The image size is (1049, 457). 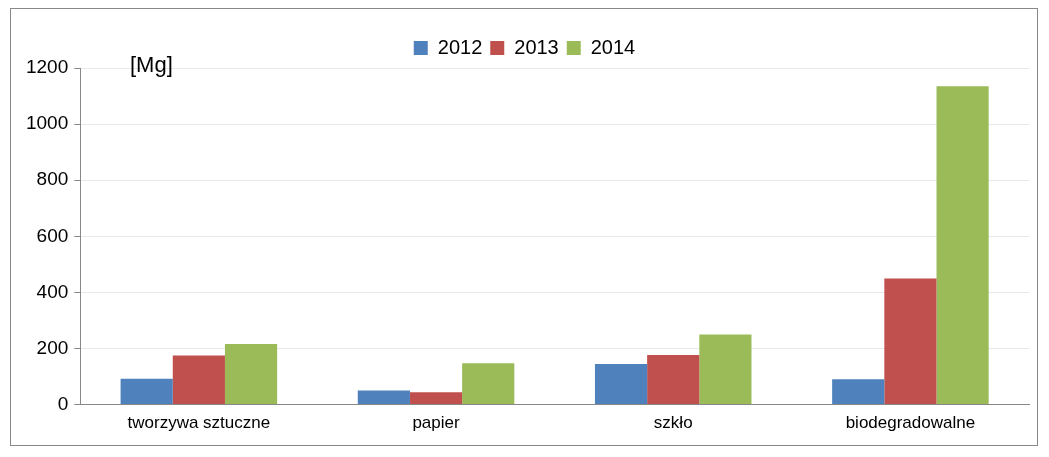 I want to click on y-tick-label: 800, so click(x=52, y=179).